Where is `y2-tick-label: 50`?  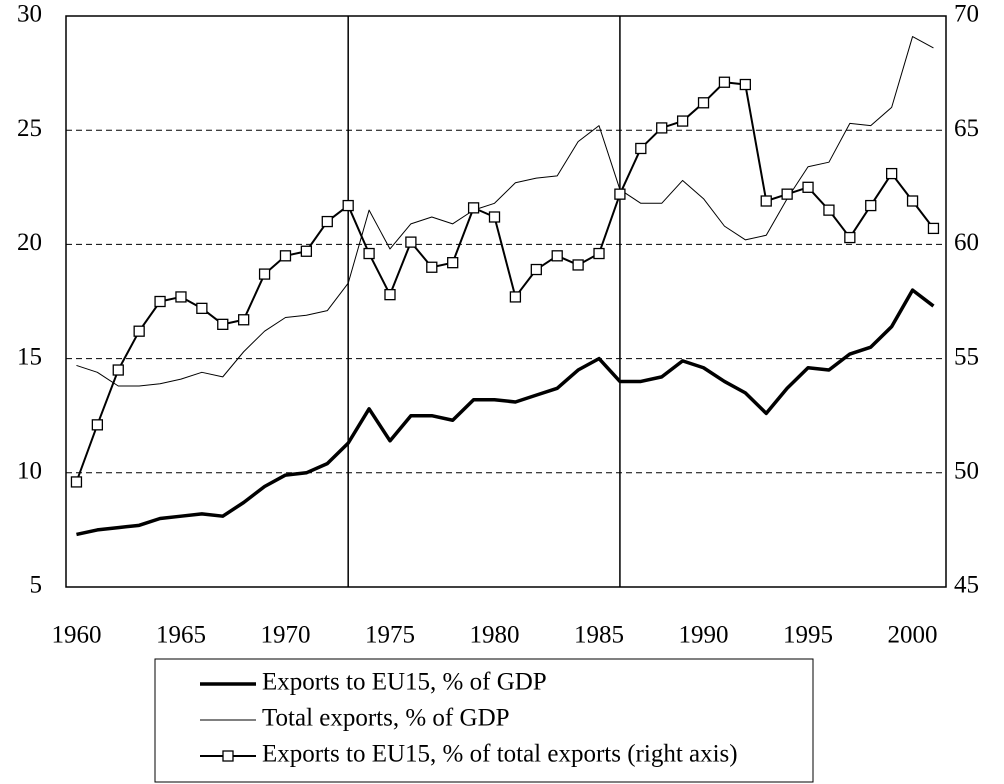 y2-tick-label: 50 is located at coordinates (966, 471).